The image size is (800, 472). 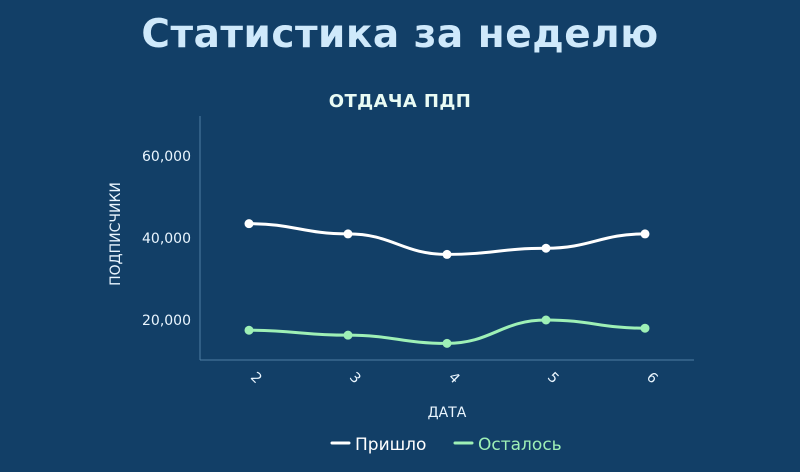 I want to click on series-layer, so click(x=447, y=283).